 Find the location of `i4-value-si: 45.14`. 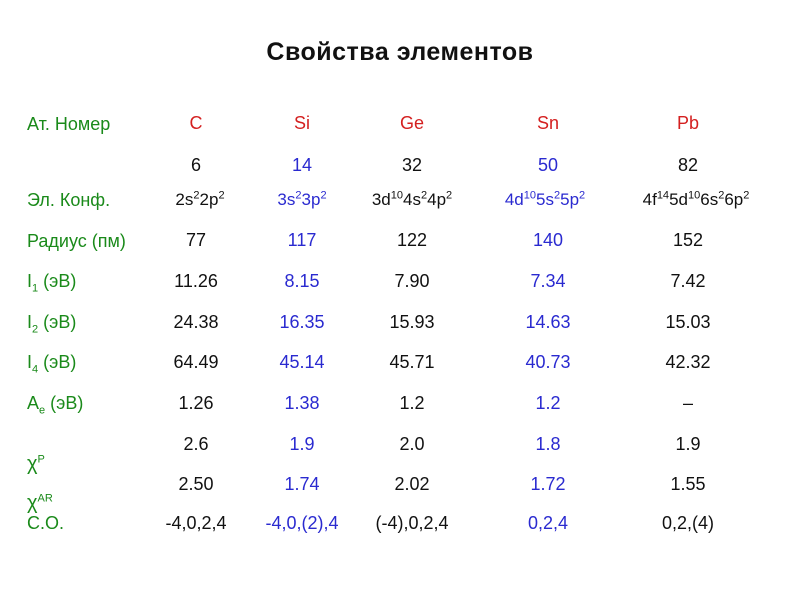

i4-value-si: 45.14 is located at coordinates (302, 362).